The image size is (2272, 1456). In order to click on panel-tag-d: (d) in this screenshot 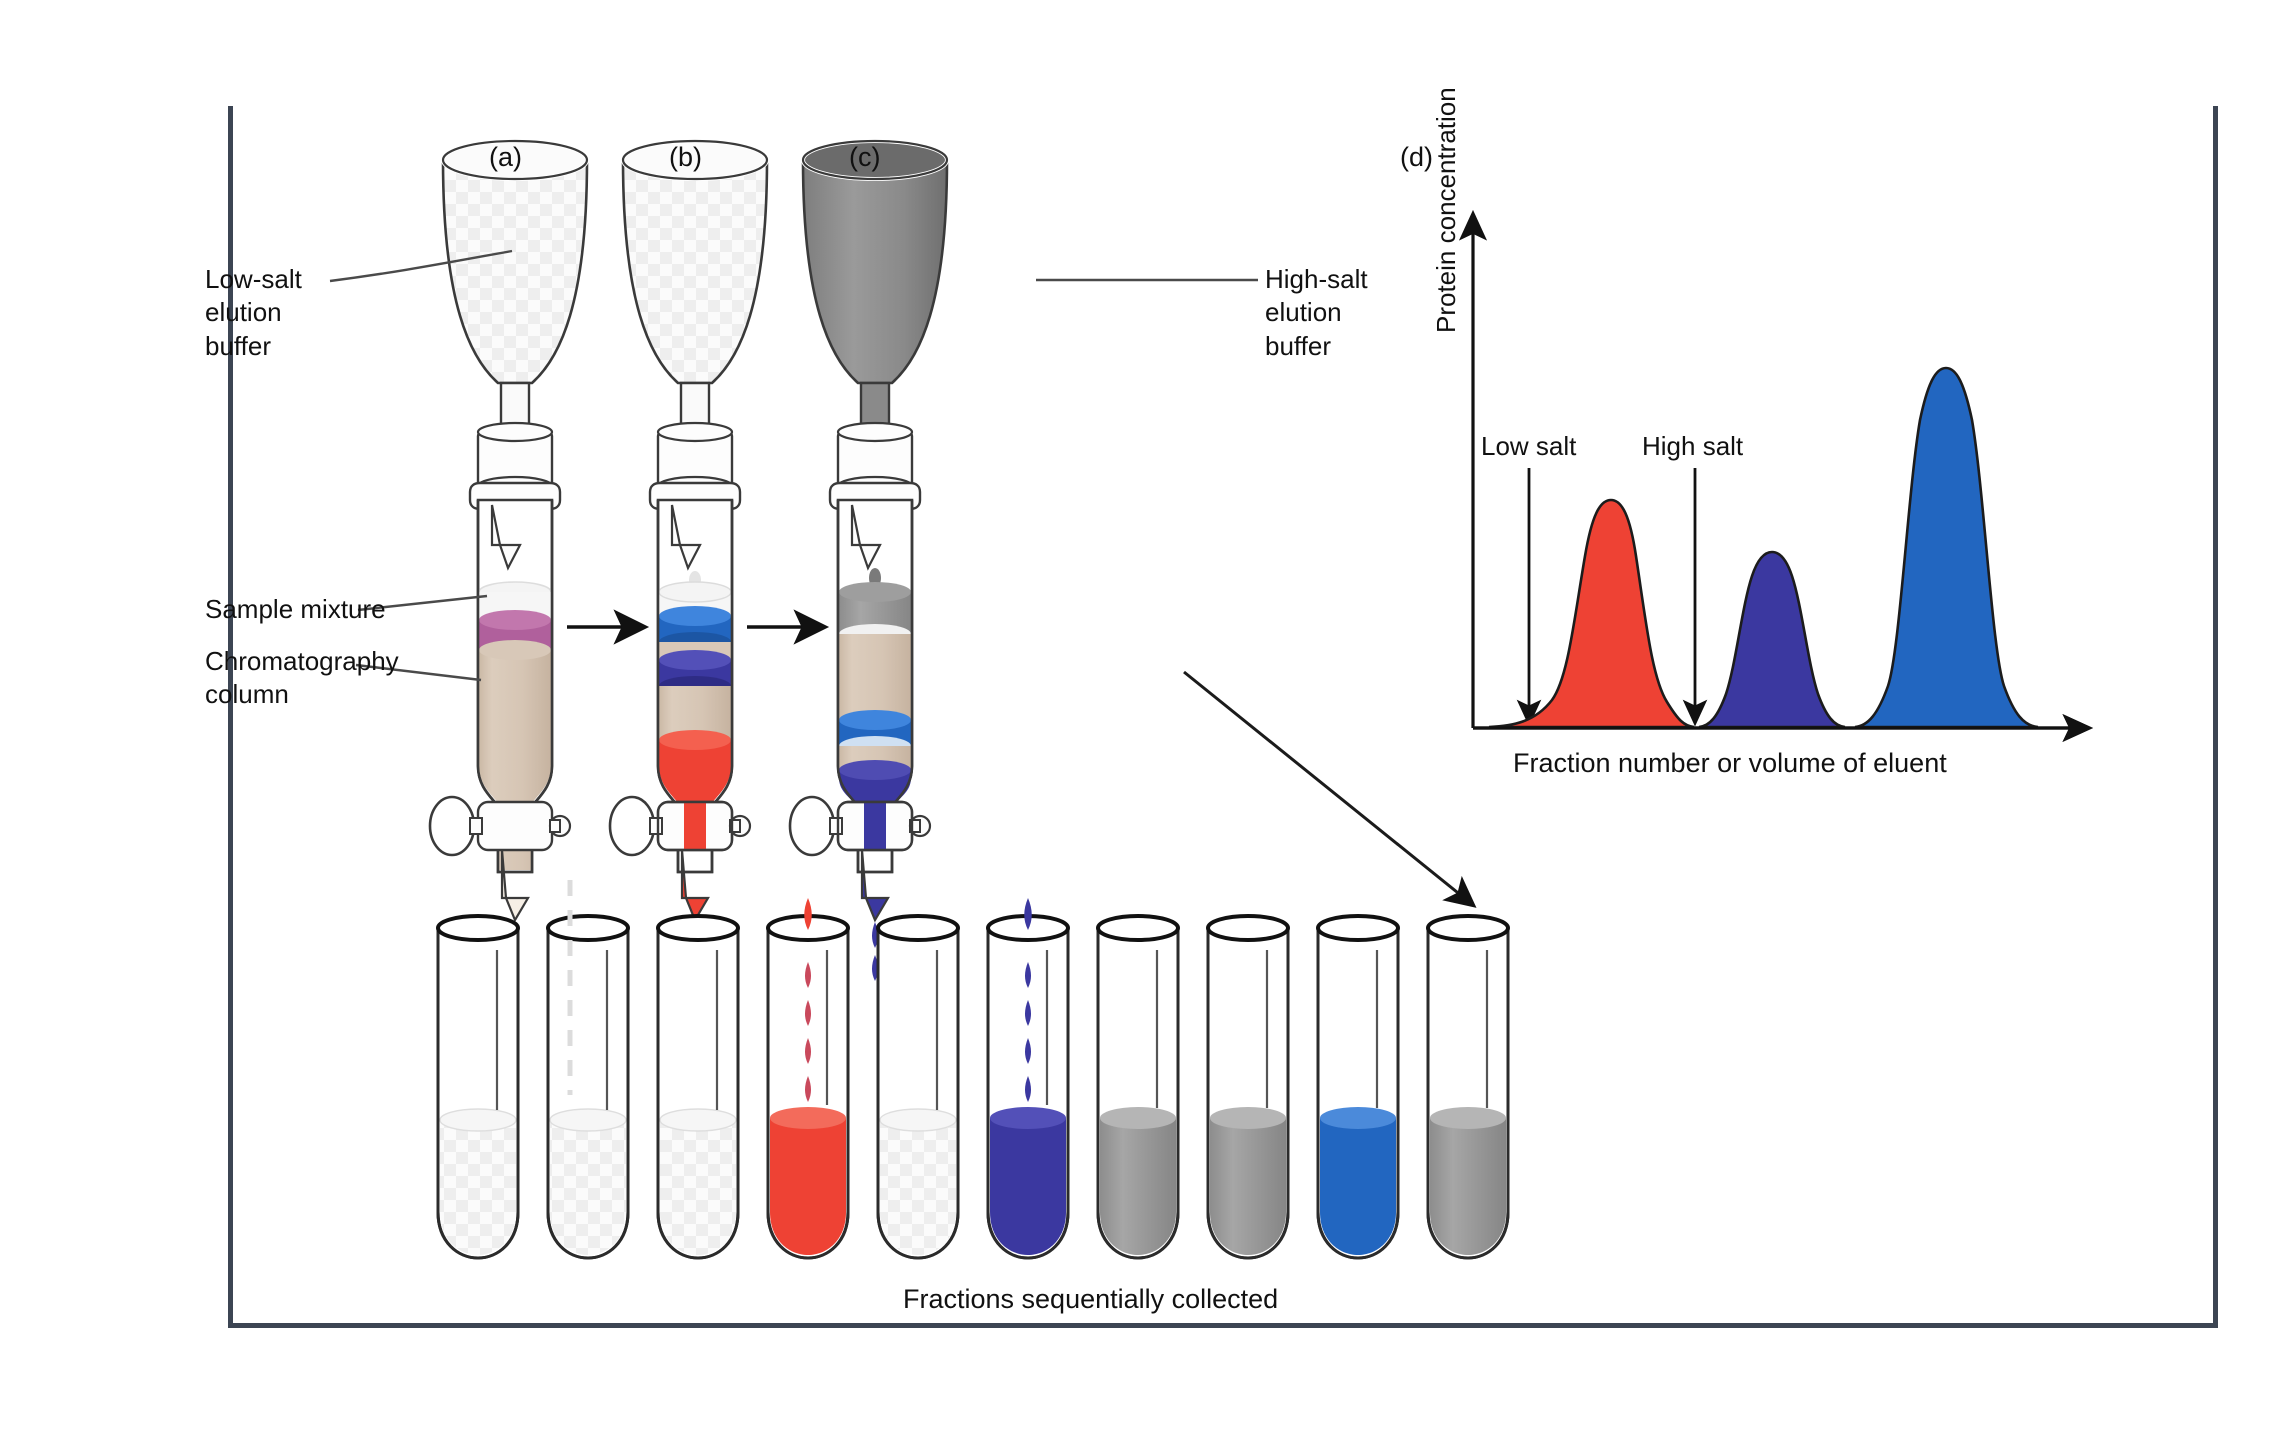, I will do `click(1416, 157)`.